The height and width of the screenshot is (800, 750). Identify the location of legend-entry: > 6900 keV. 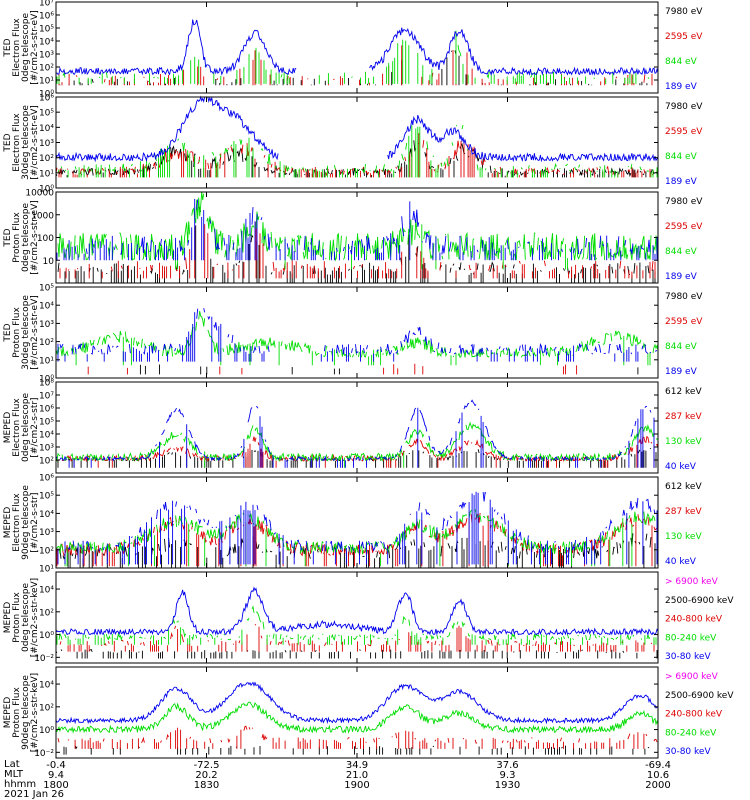
(692, 677).